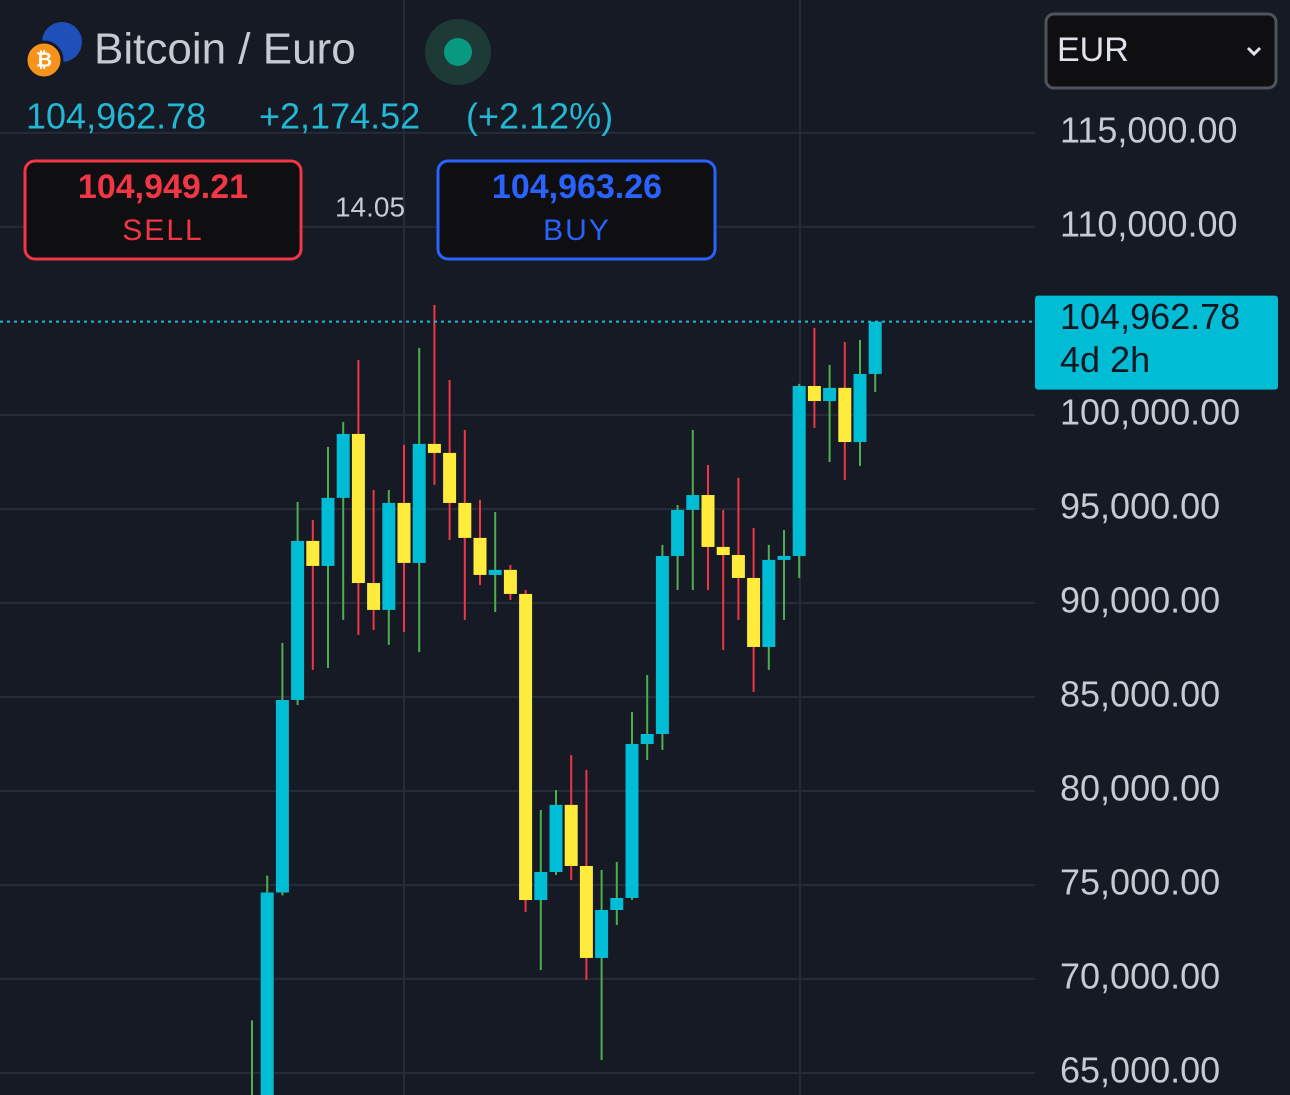 Image resolution: width=1290 pixels, height=1095 pixels. Describe the element at coordinates (339, 116) in the screenshot. I see `change: +2,174.52` at that location.